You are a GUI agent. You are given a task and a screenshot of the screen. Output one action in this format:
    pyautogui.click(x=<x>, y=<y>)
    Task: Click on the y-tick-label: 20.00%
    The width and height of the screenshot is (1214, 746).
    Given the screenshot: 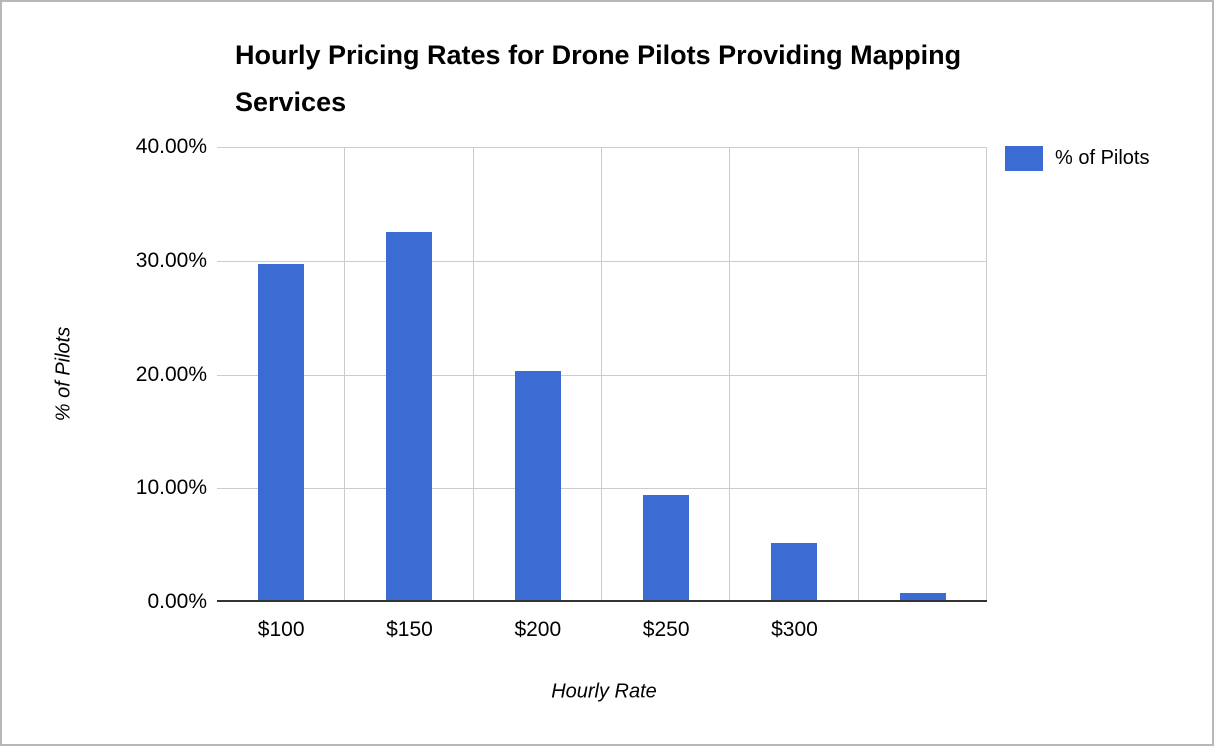 What is the action you would take?
    pyautogui.click(x=171, y=374)
    